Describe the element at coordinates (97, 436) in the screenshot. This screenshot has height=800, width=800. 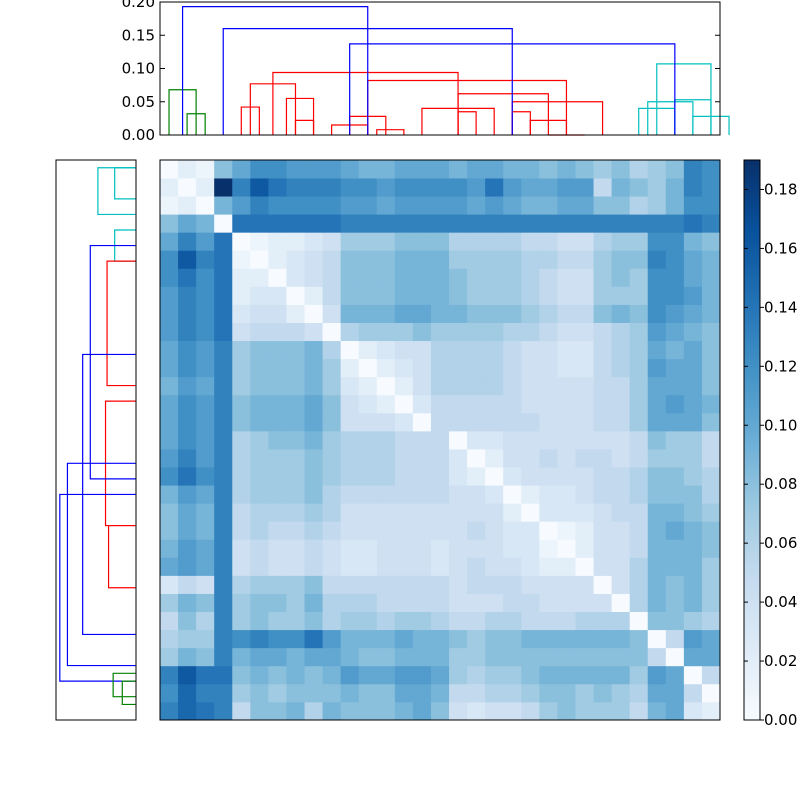
I see `left-dendrogram-links` at that location.